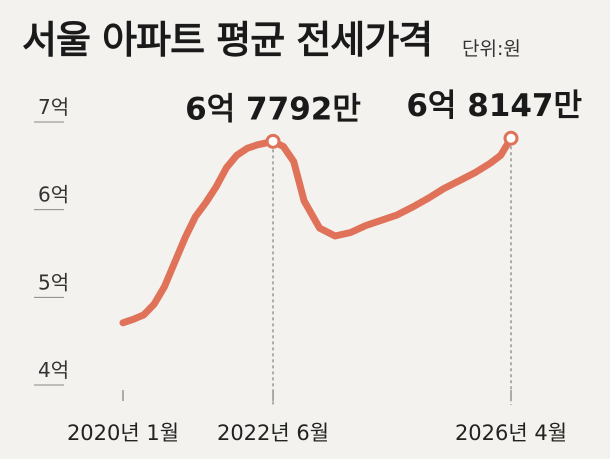  I want to click on x-tick-label: 2020년 1월, so click(123, 433).